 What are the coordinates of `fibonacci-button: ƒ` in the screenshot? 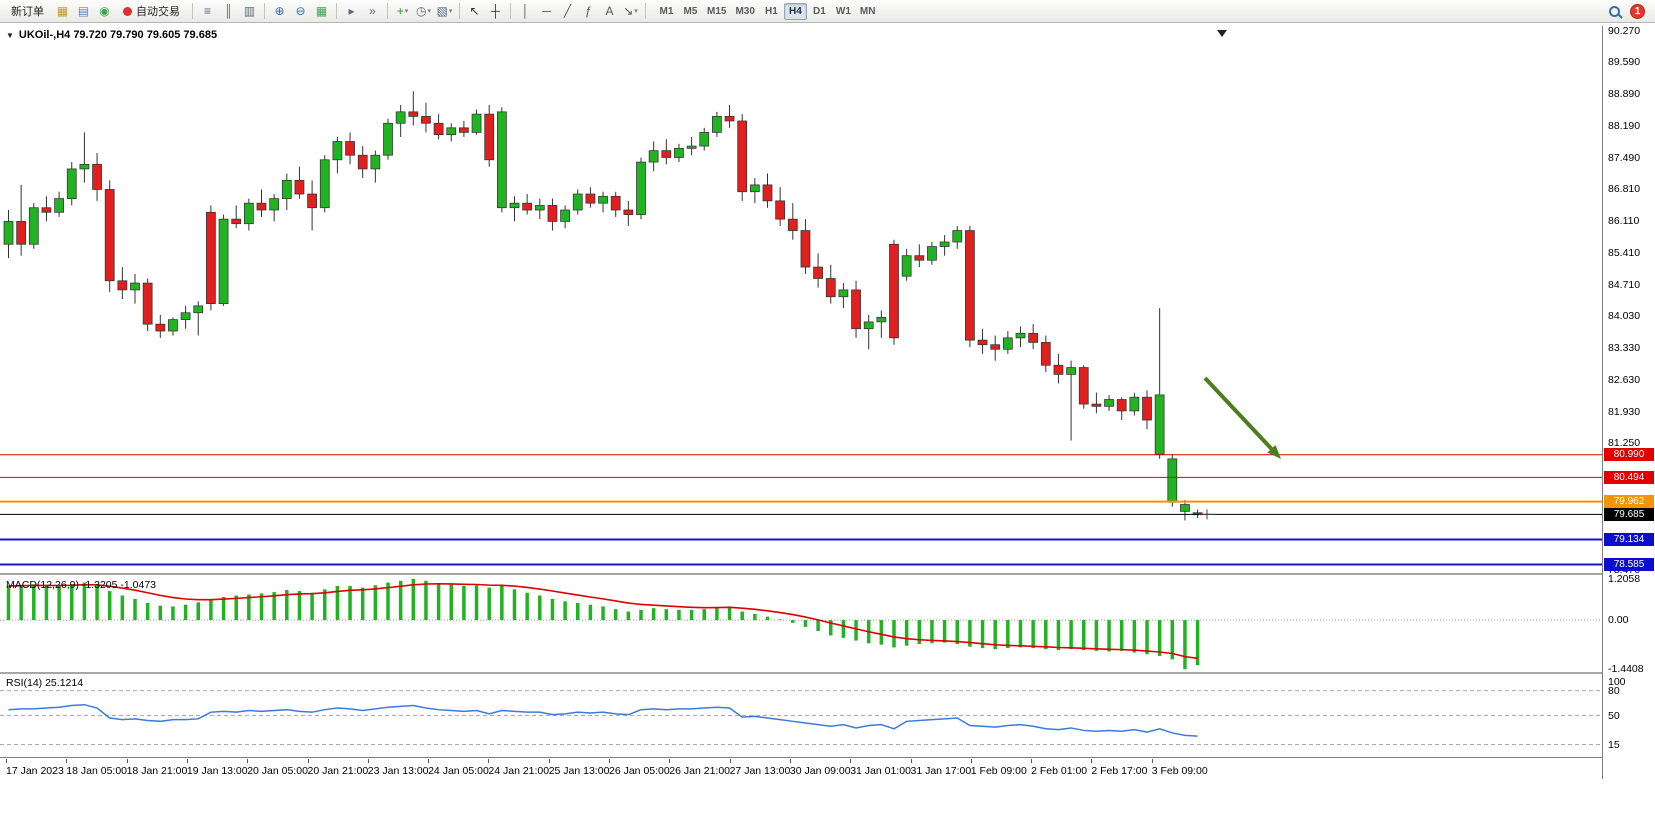 It's located at (588, 11).